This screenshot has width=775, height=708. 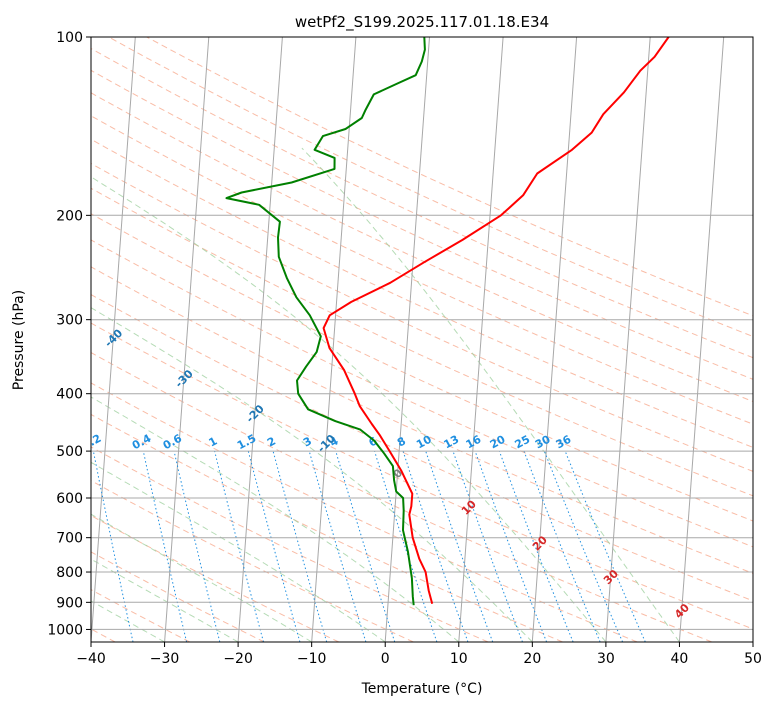 What do you see at coordinates (419, 654) in the screenshot?
I see `x-axis: −40 −30 −20 −10 0 10 20 30 40 50` at bounding box center [419, 654].